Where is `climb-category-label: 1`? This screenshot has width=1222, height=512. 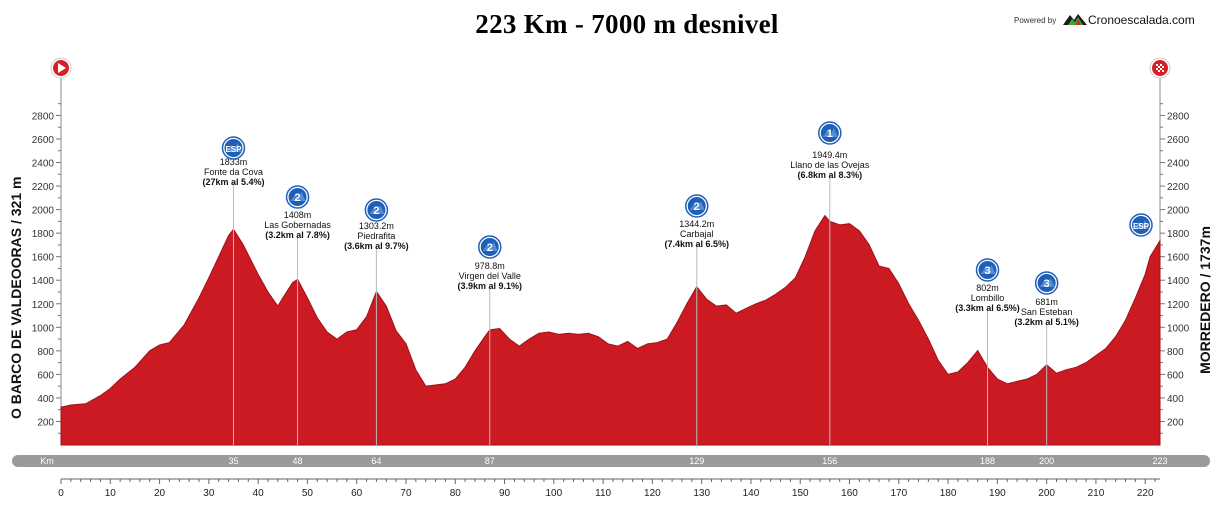 climb-category-label: 1 is located at coordinates (830, 134).